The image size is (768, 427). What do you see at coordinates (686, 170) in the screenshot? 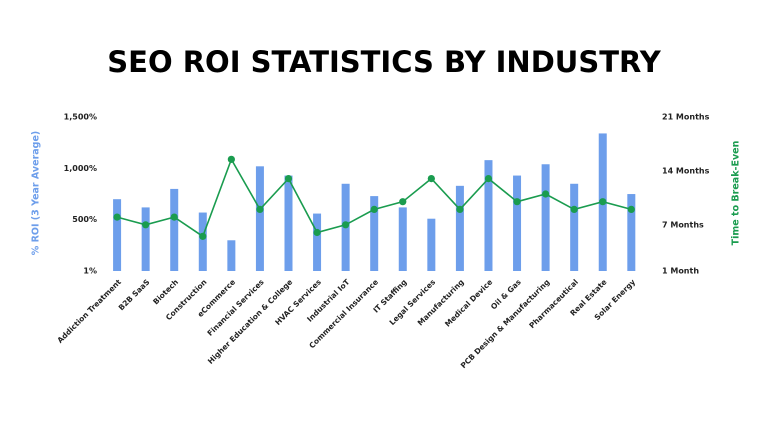
I see `y2-tick-label: 14 Months` at bounding box center [686, 170].